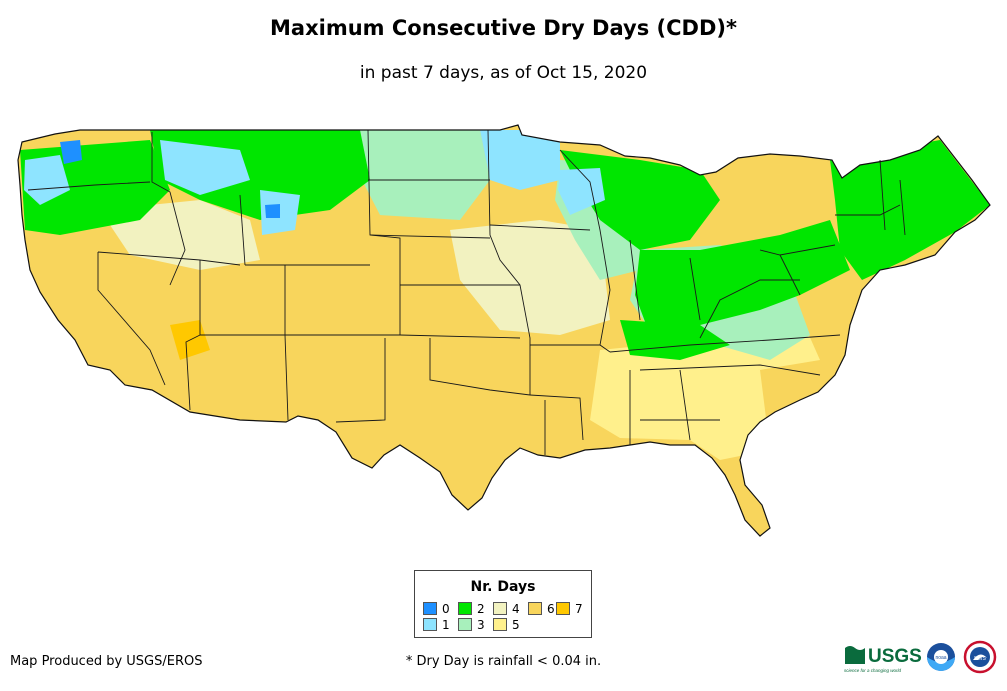  I want to click on map-credit: Map Produced by USGS/EROS, so click(106, 661).